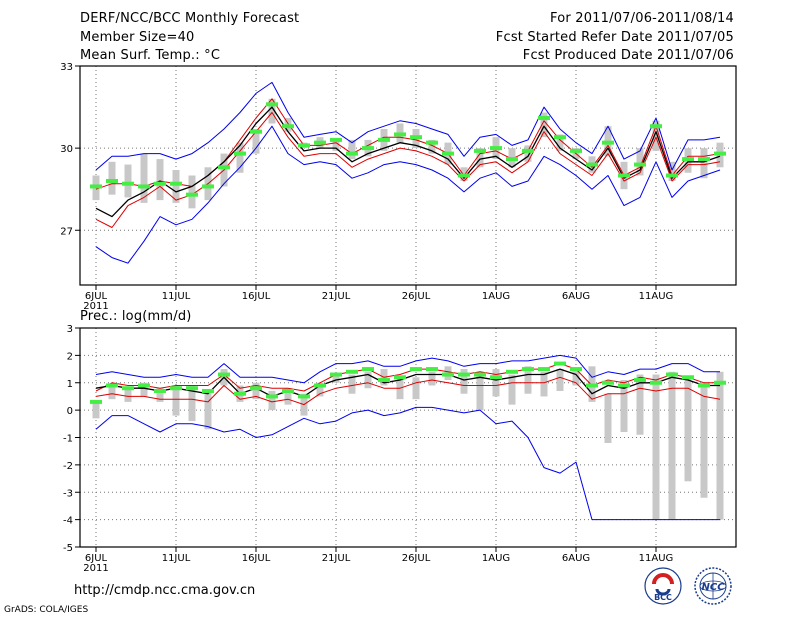 The image size is (800, 618). What do you see at coordinates (68, 439) in the screenshot?
I see `y-tick-label: -1` at bounding box center [68, 439].